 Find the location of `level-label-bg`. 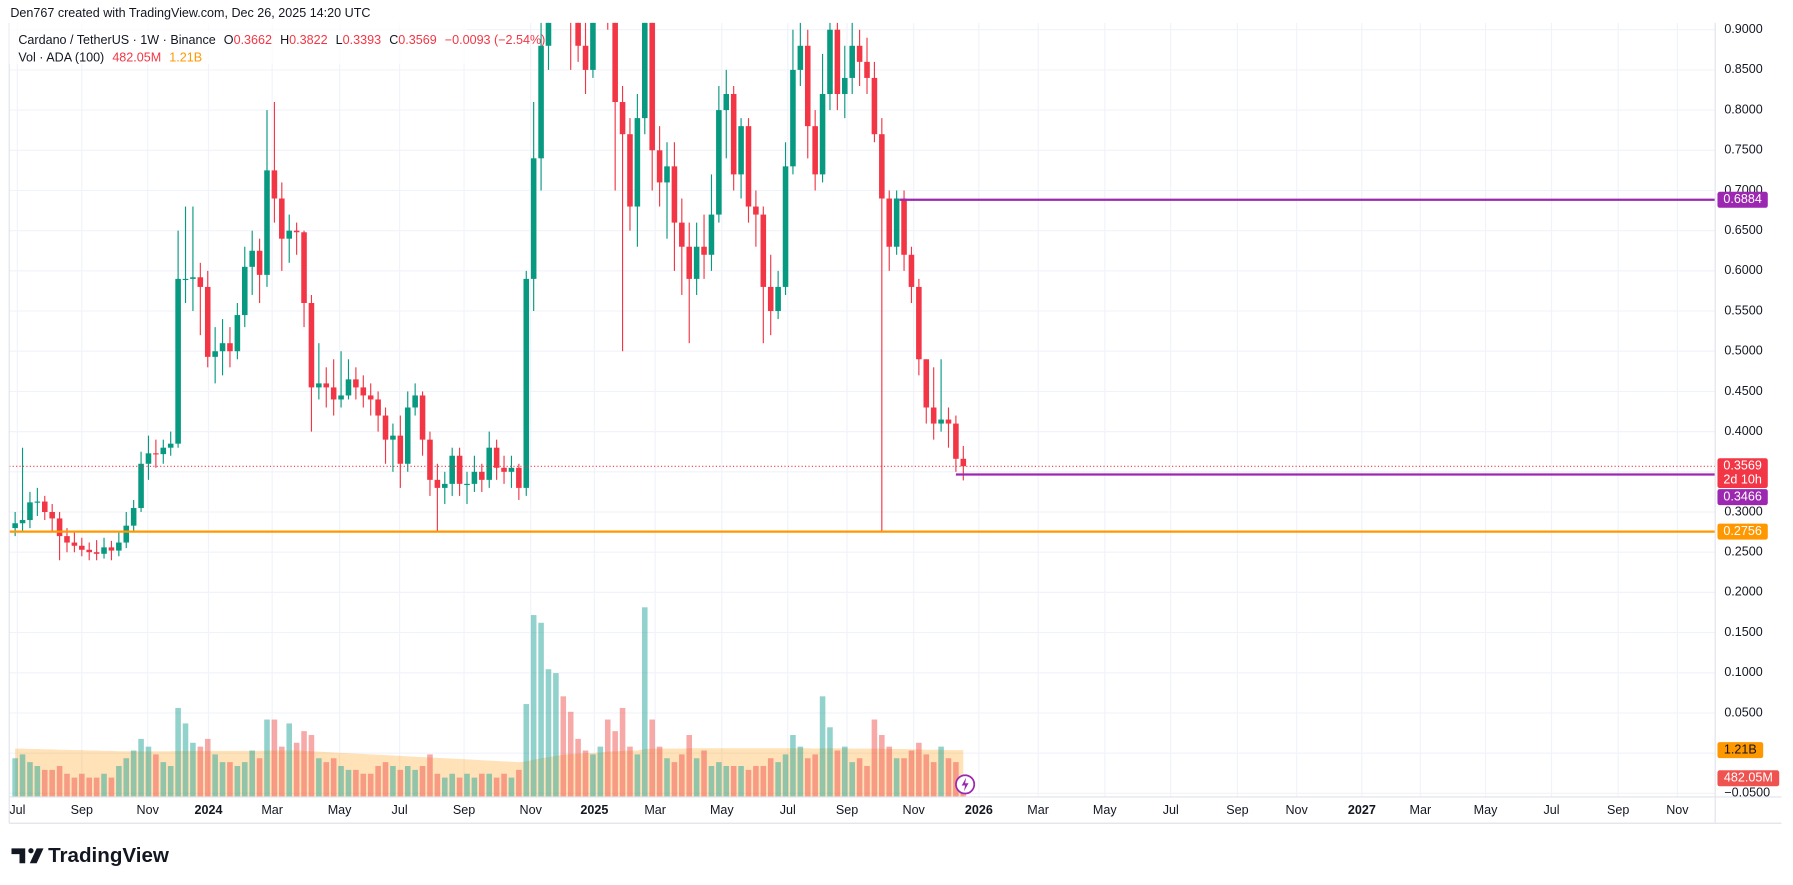

level-label-bg is located at coordinates (1742, 531).